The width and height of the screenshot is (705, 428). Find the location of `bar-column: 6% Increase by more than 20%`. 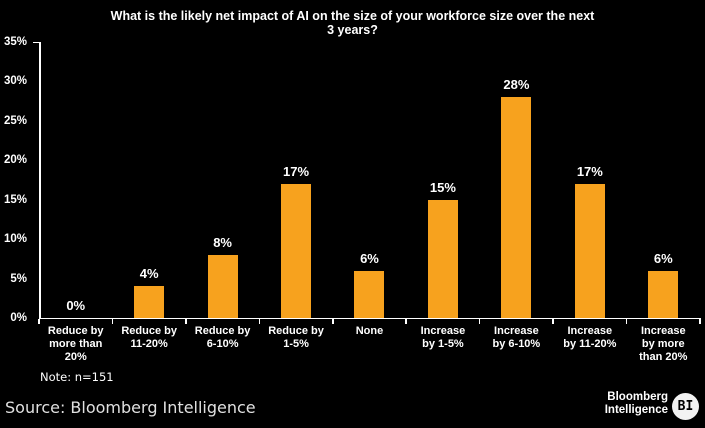

bar-column: 6% Increase by more than 20% is located at coordinates (663, 202).